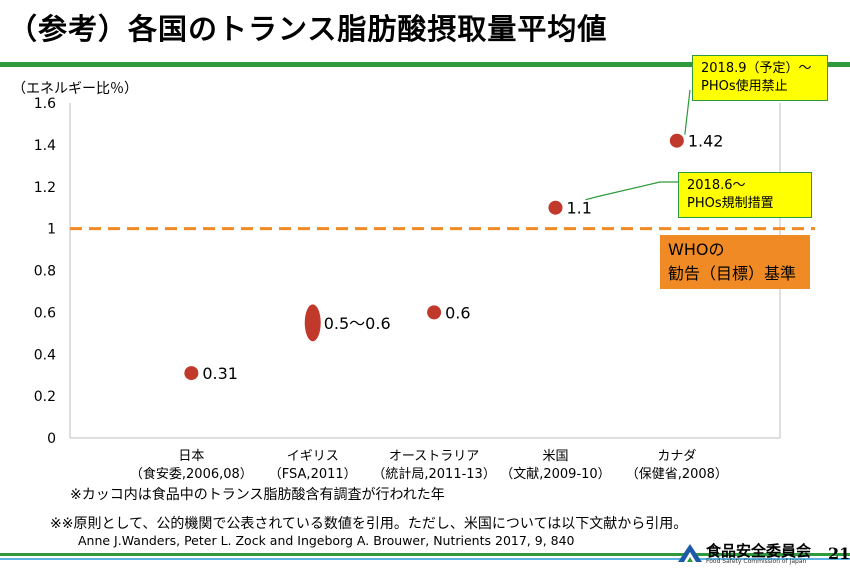  I want to click on footer-divider-blue, so click(425, 559).